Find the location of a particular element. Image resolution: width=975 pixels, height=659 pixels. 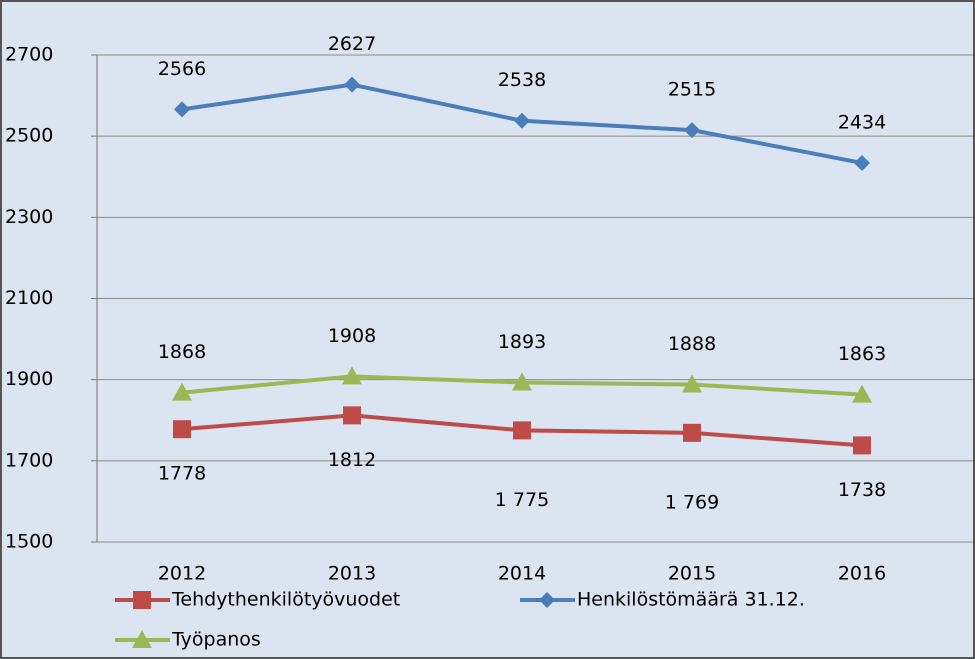

data-label: 2538 is located at coordinates (522, 80).